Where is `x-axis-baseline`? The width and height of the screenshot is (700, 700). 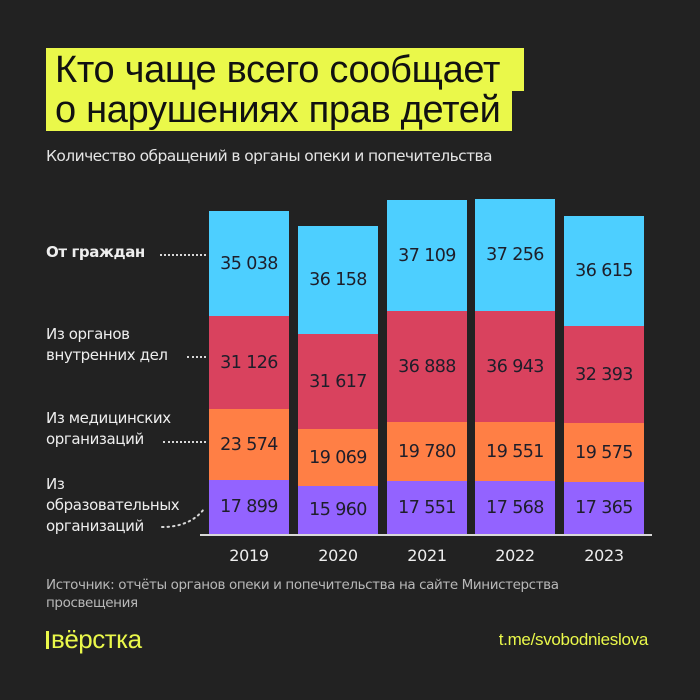
x-axis-baseline is located at coordinates (426, 535).